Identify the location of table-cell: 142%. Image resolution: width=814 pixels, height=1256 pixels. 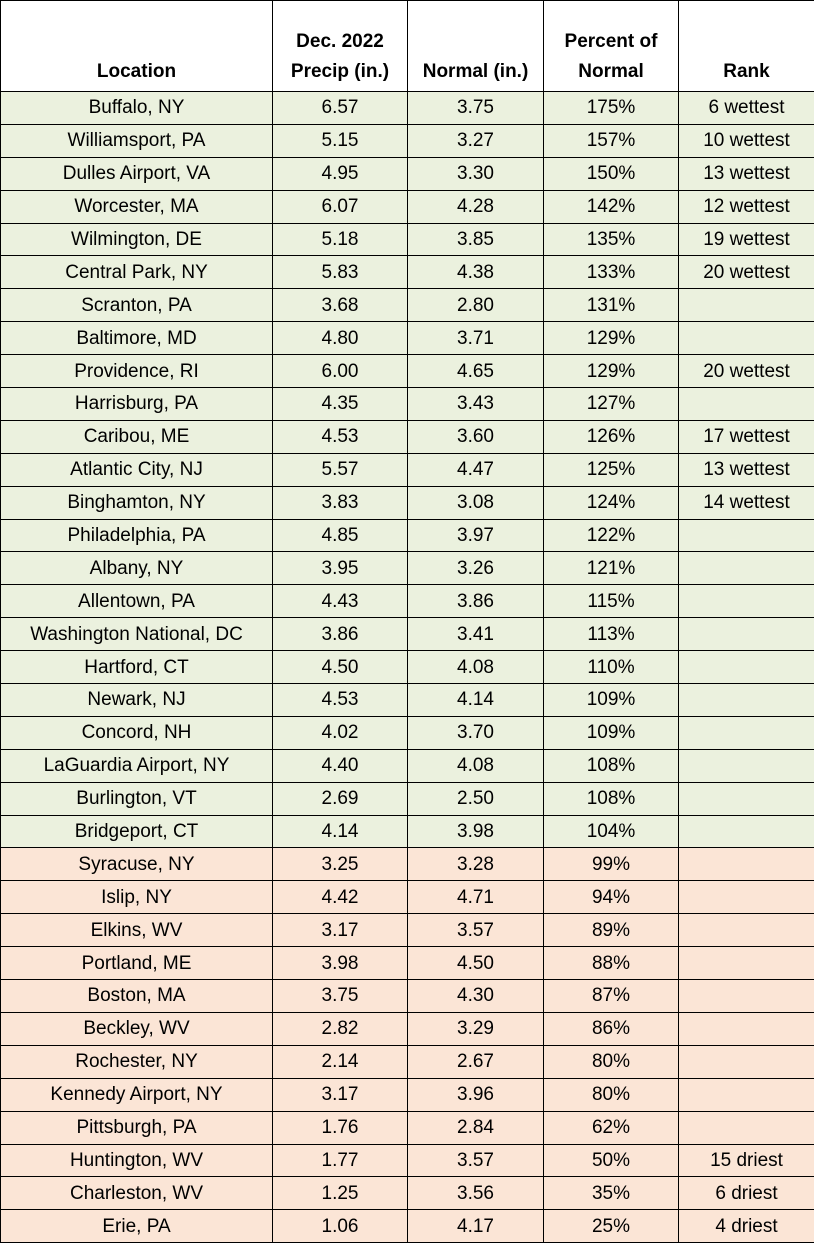
(611, 206).